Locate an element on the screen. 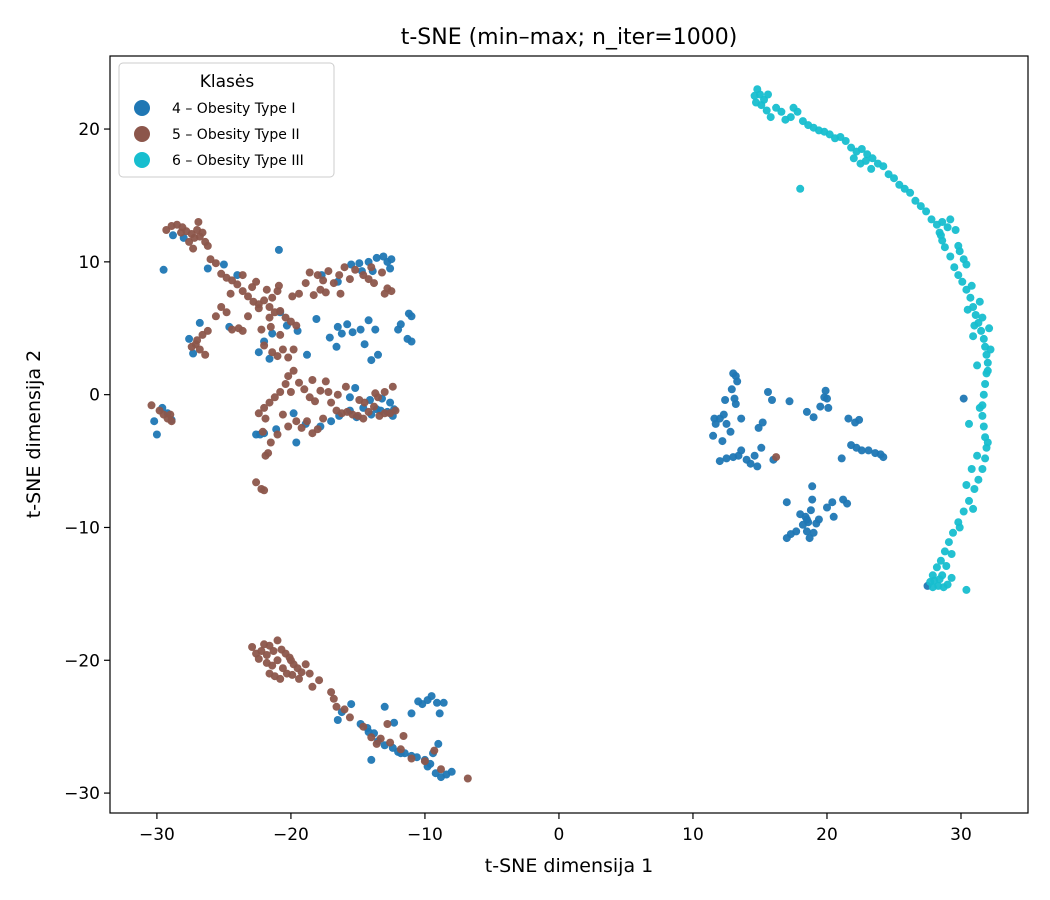 The height and width of the screenshot is (900, 1050). x-tick-label: −20 is located at coordinates (291, 835).